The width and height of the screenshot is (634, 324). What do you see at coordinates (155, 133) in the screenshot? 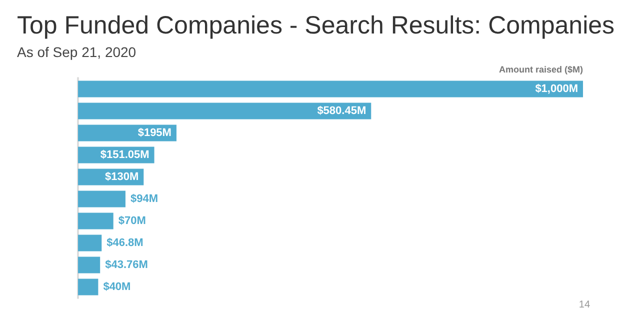
I see `data-label: $195M` at bounding box center [155, 133].